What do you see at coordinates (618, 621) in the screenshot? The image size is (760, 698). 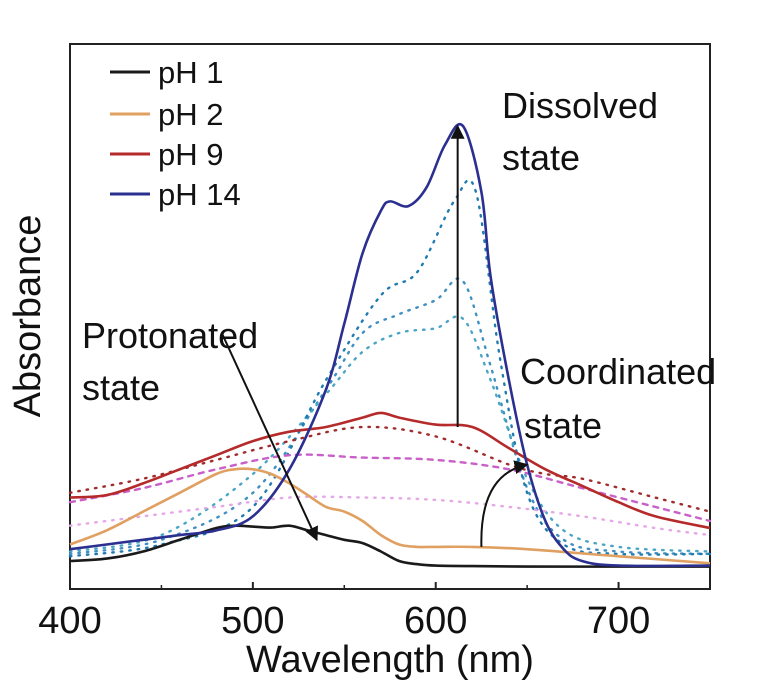 I see `x-tick-label: 700` at bounding box center [618, 621].